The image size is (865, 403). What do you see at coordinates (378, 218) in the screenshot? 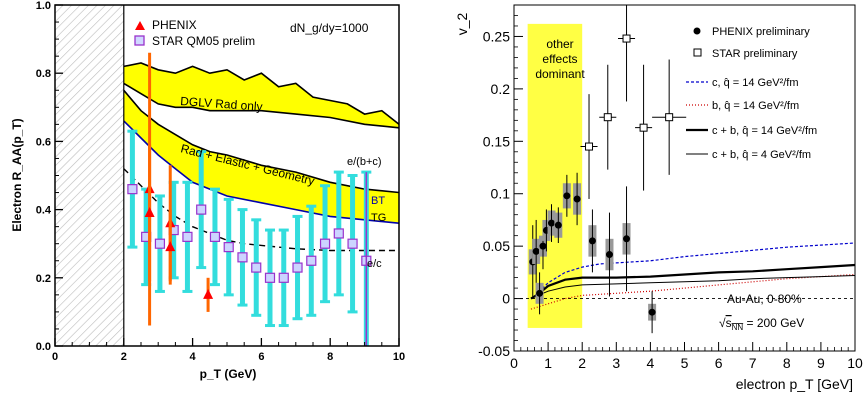
I see `annotation-tg: TG` at bounding box center [378, 218].